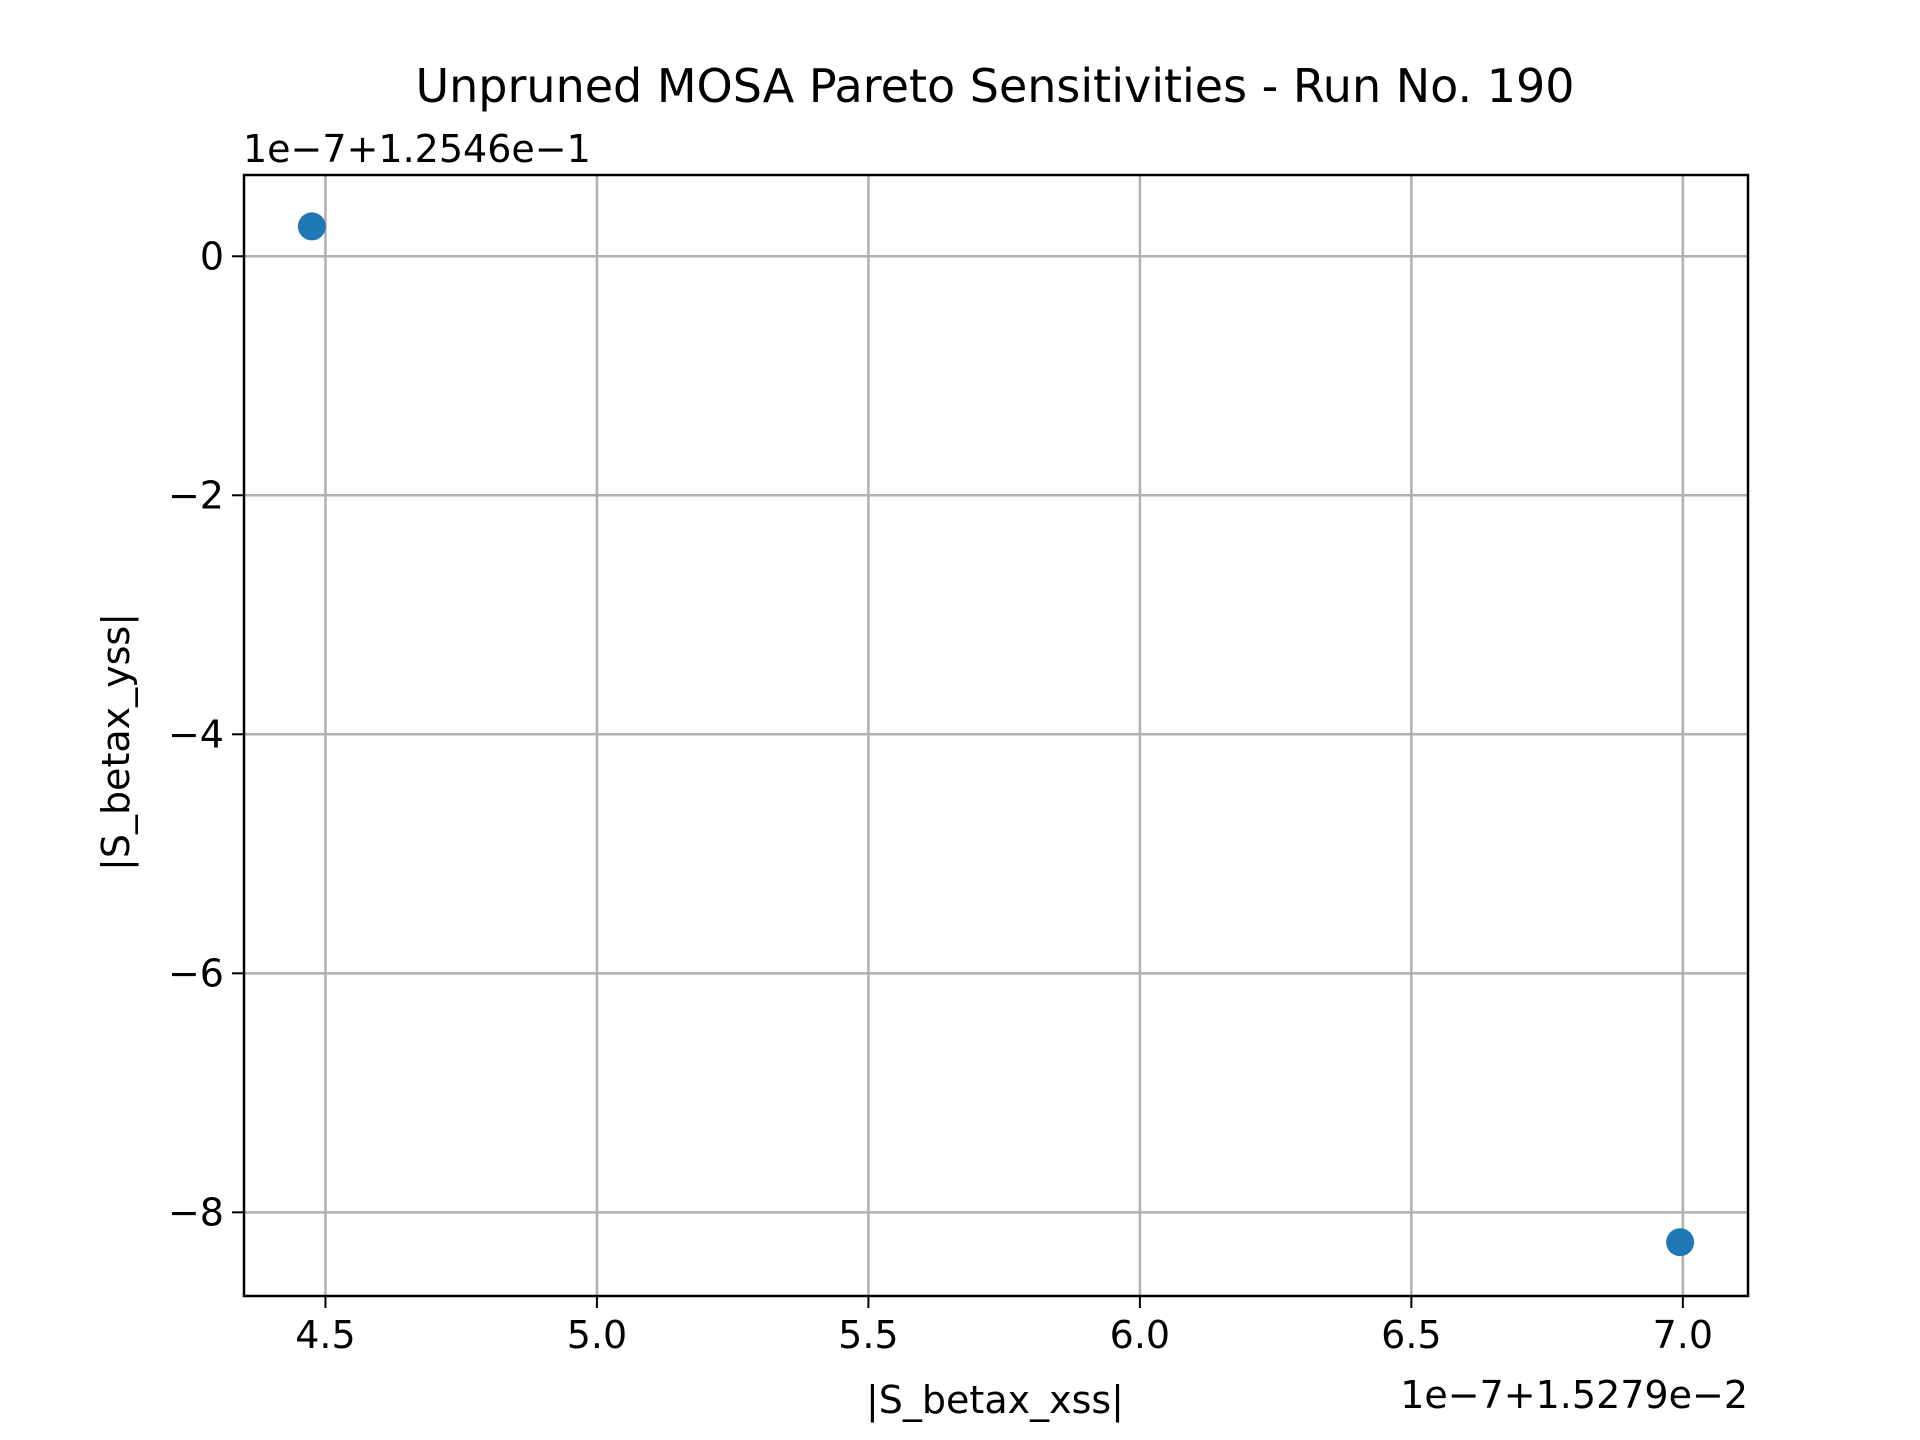 The height and width of the screenshot is (1440, 1920). What do you see at coordinates (417, 149) in the screenshot?
I see `y-offset-label: 1e−7+1.2546e−1` at bounding box center [417, 149].